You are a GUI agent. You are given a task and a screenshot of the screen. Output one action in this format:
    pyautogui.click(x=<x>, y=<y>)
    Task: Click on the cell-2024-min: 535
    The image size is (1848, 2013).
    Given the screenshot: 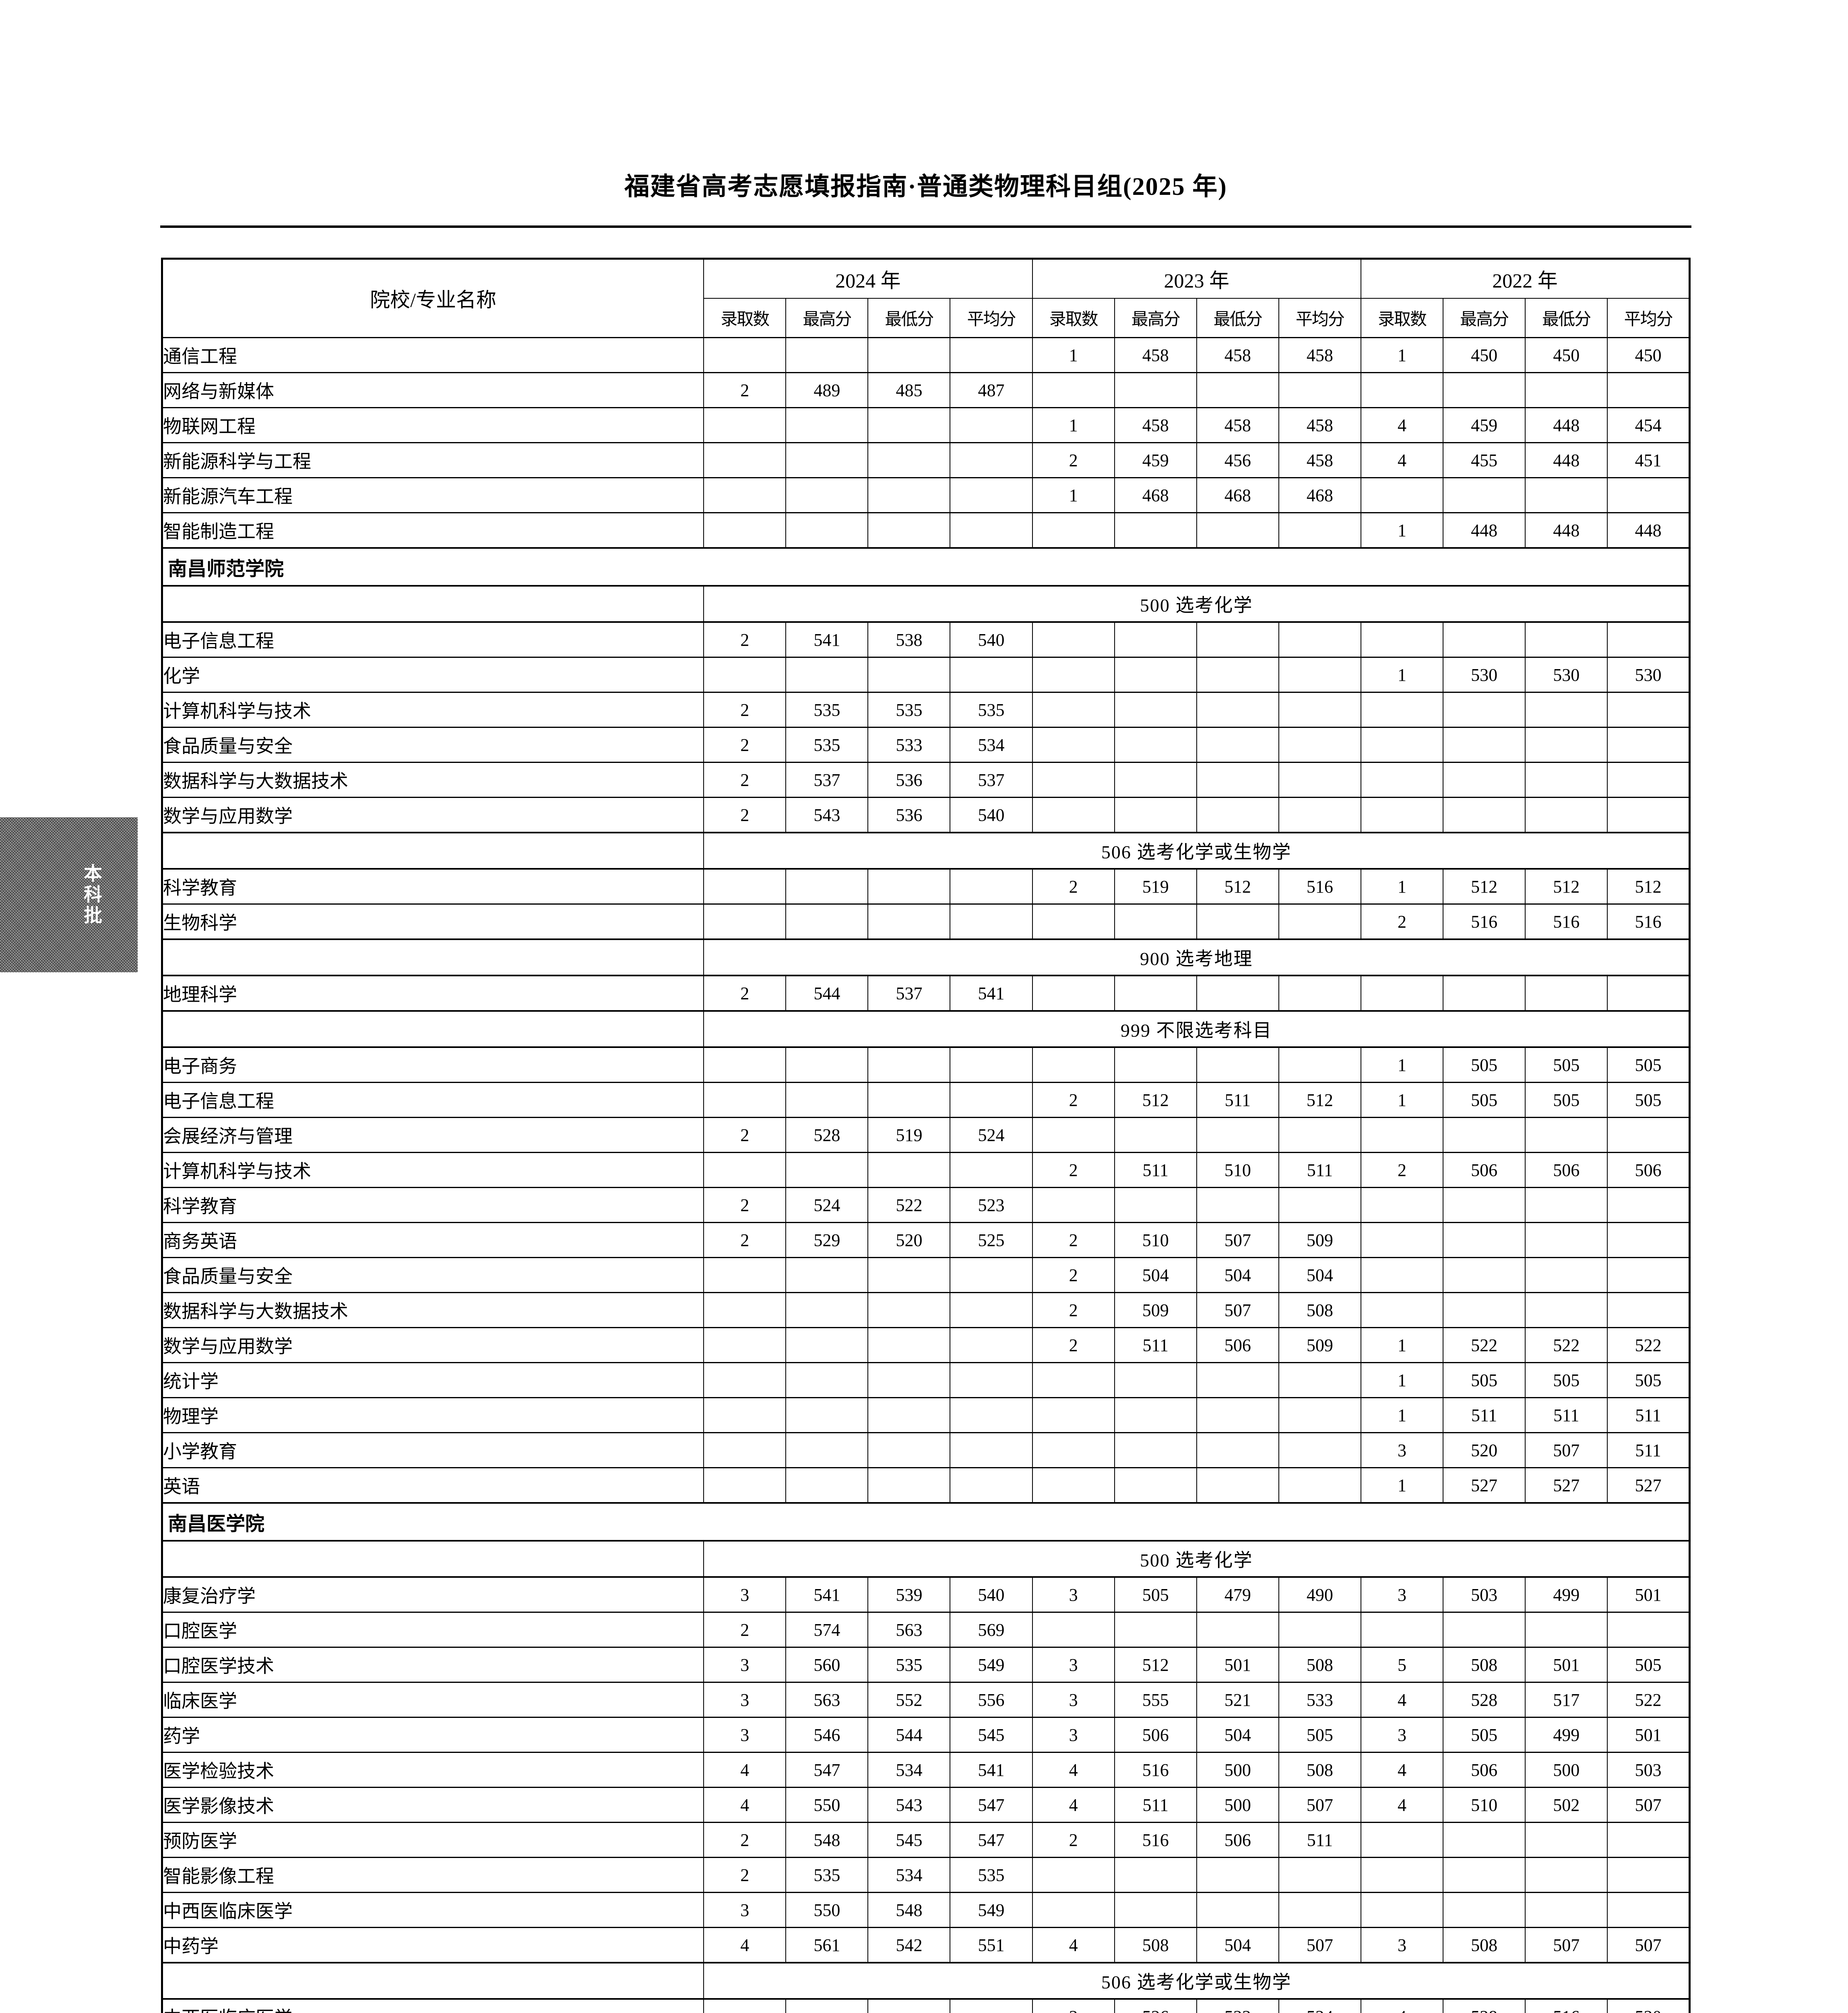 What is the action you would take?
    pyautogui.click(x=909, y=1665)
    